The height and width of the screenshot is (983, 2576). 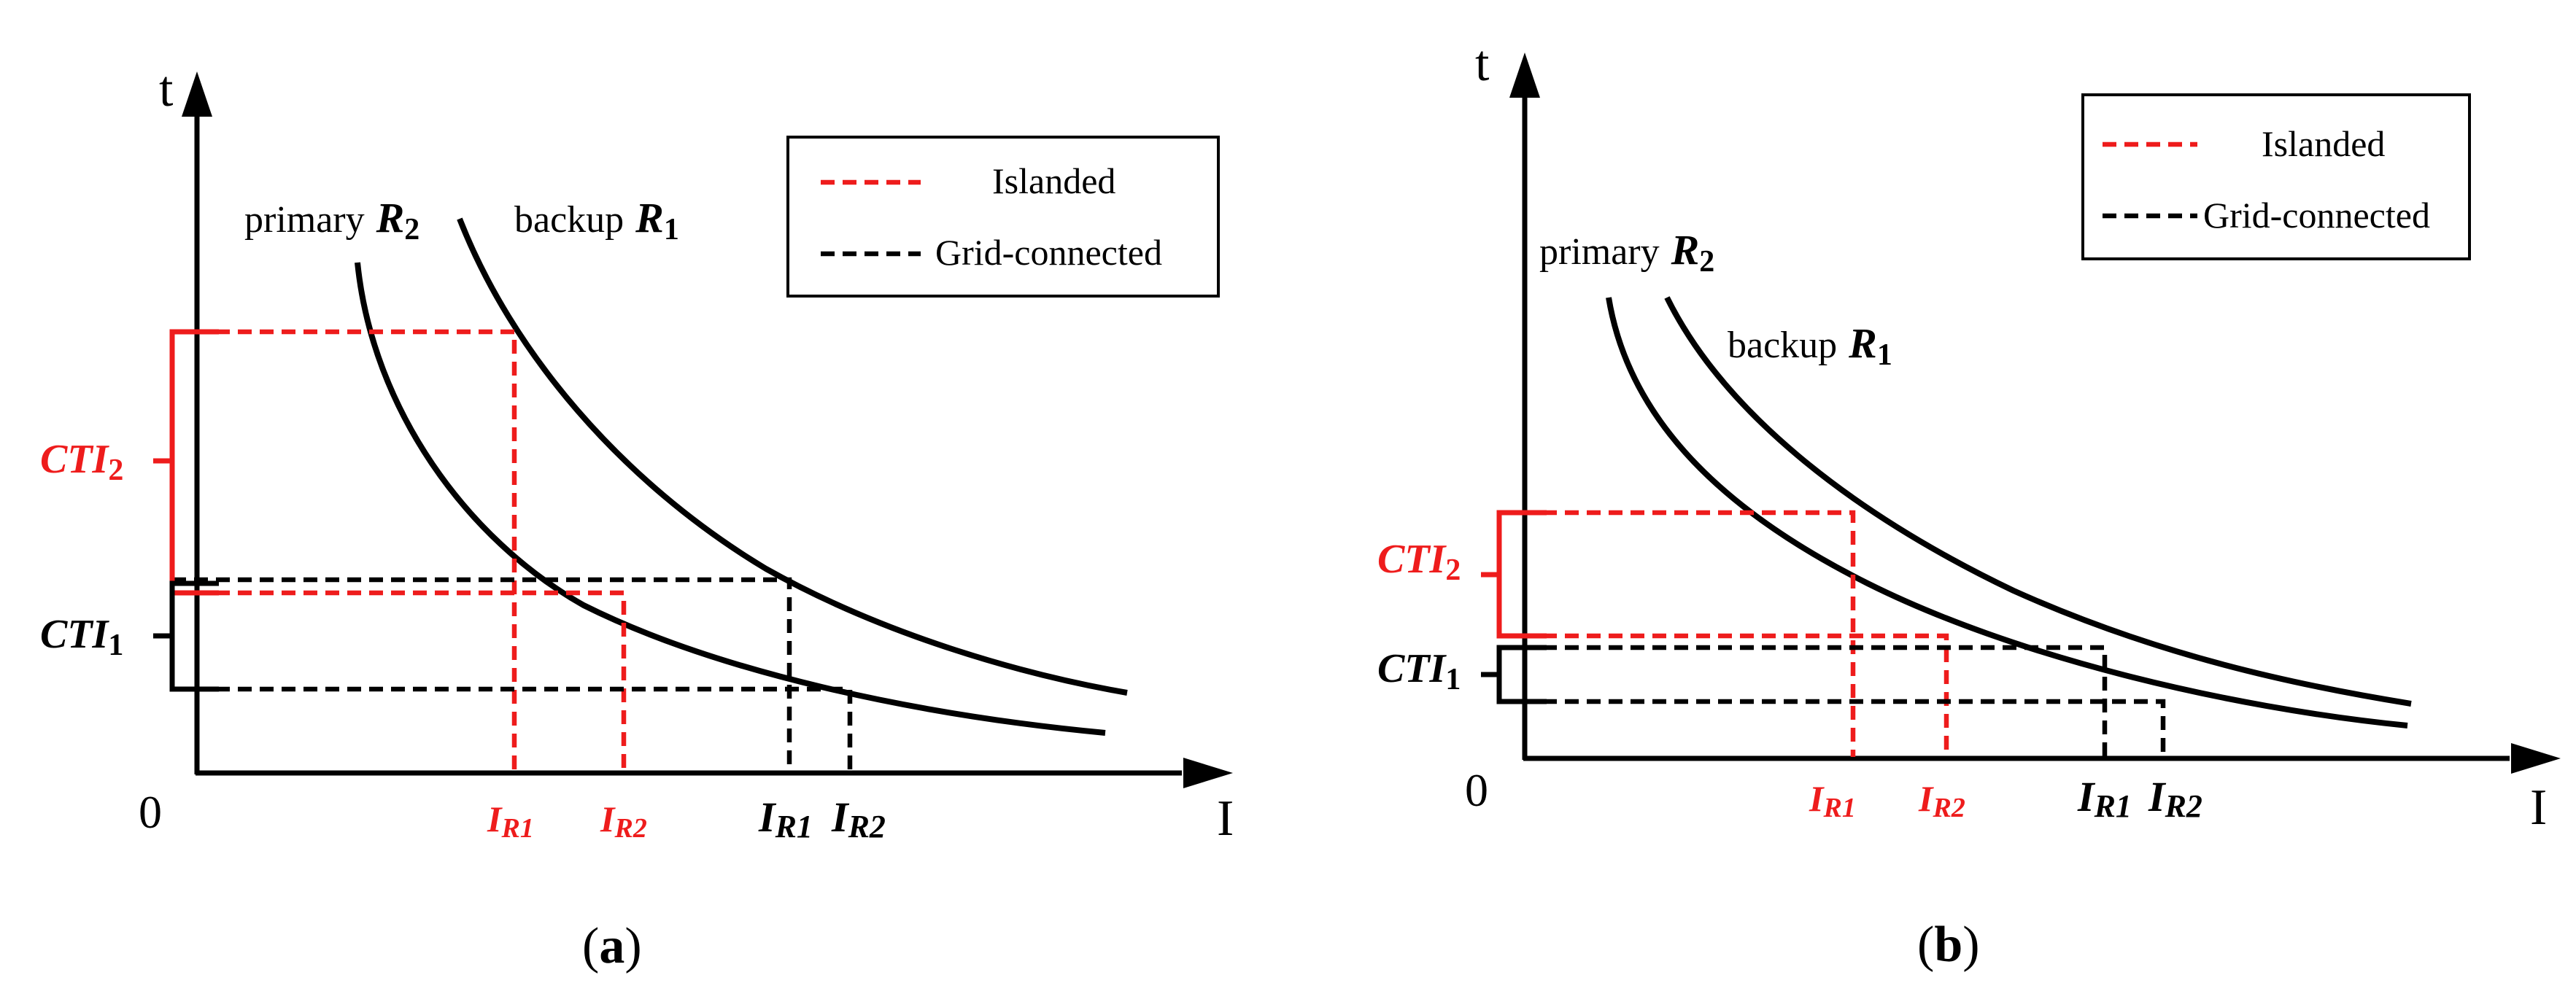 I want to click on panel-a-red-lower-line, so click(x=399, y=681).